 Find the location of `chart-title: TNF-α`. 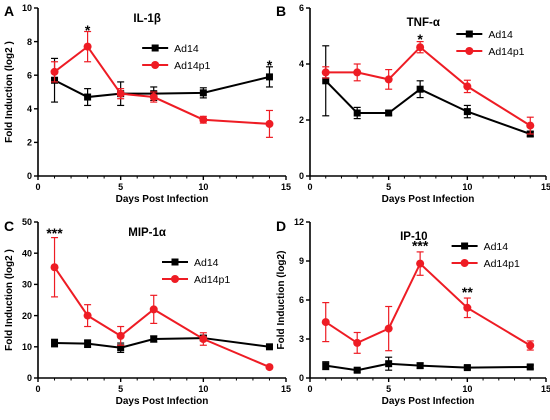

chart-title: TNF-α is located at coordinates (423, 23).